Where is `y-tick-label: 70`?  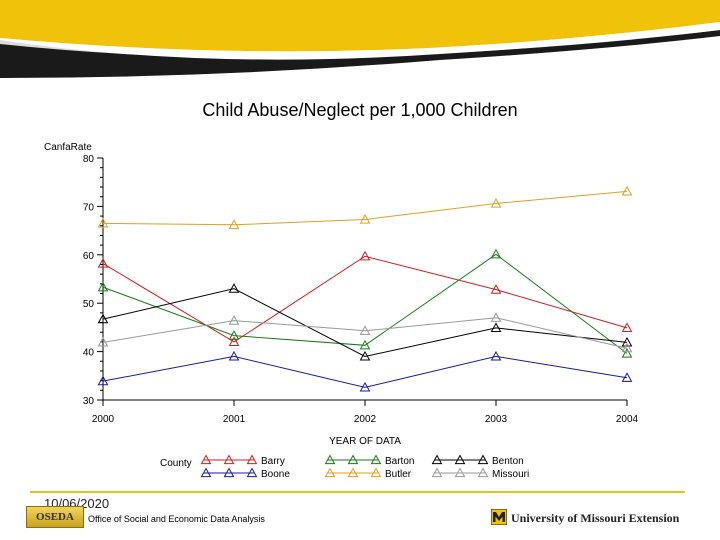 y-tick-label: 70 is located at coordinates (89, 207).